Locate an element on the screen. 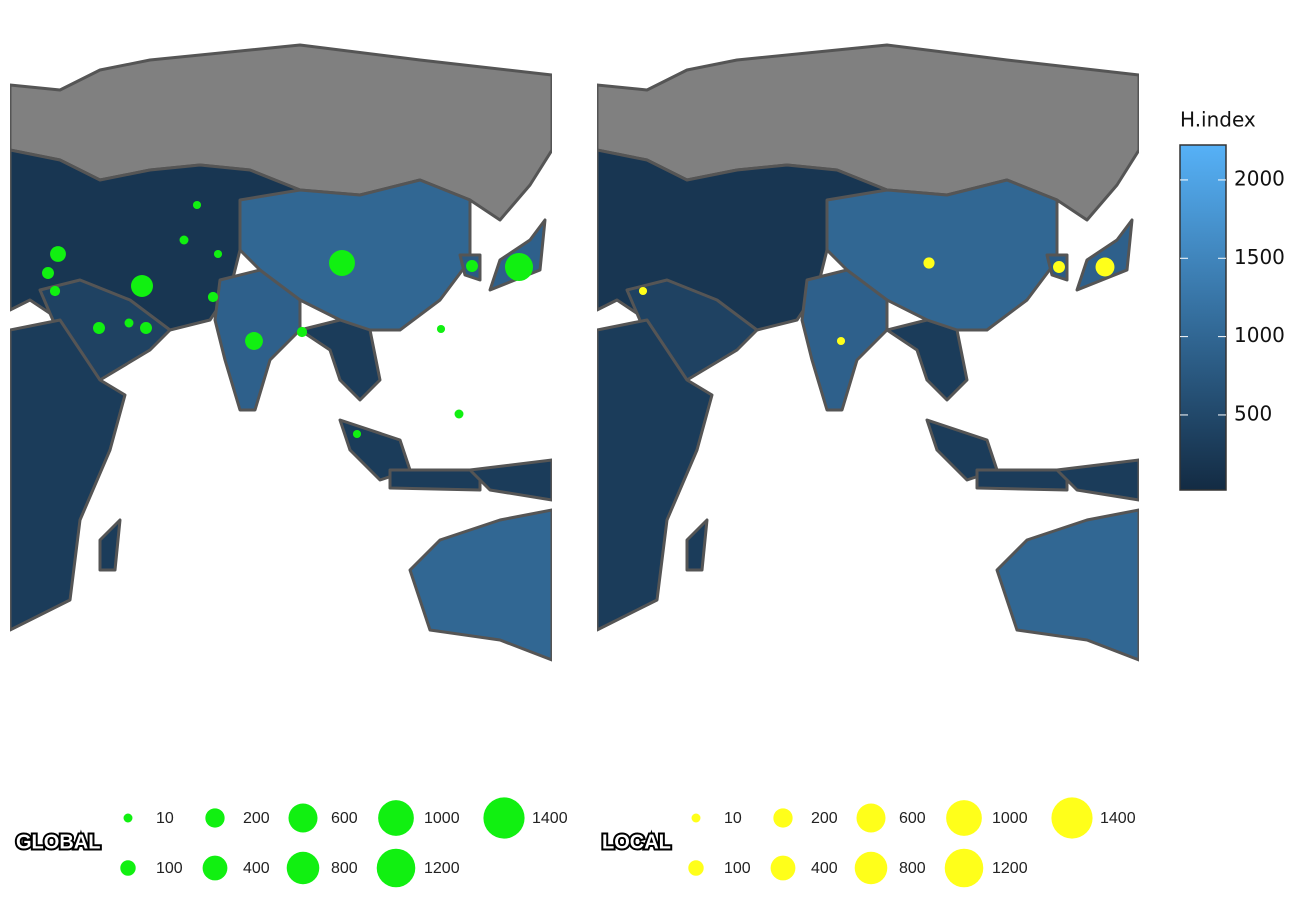 The height and width of the screenshot is (914, 1302). colorbar-title: H.index is located at coordinates (1218, 120).